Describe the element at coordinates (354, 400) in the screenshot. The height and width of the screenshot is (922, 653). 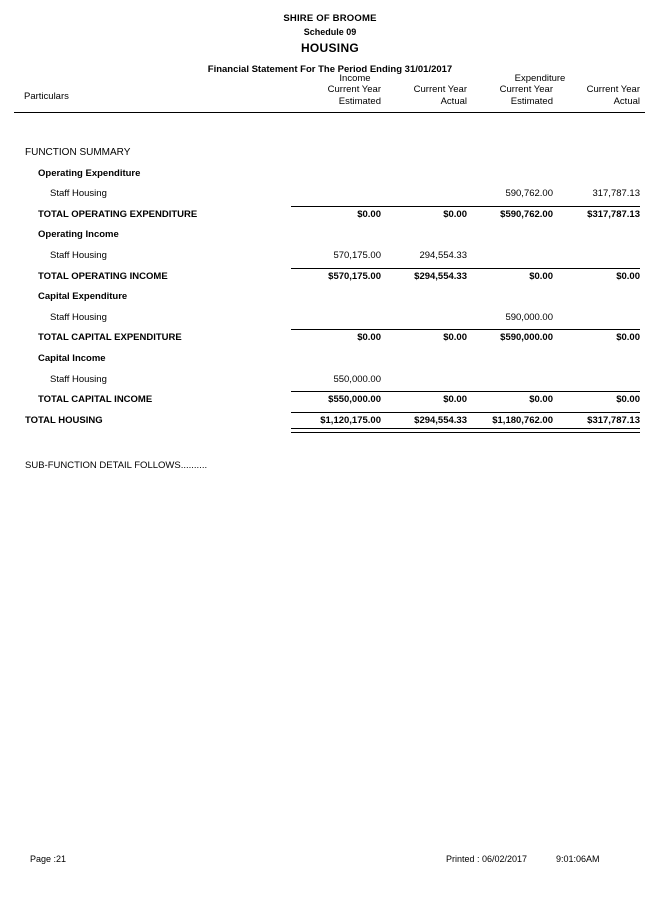
I see `table-cell: $550,000.00` at that location.